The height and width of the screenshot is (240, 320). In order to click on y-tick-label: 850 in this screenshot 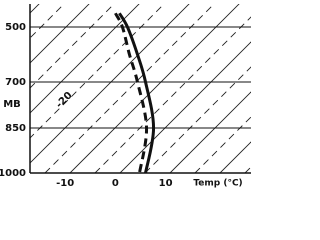, I will do `click(15, 128)`.